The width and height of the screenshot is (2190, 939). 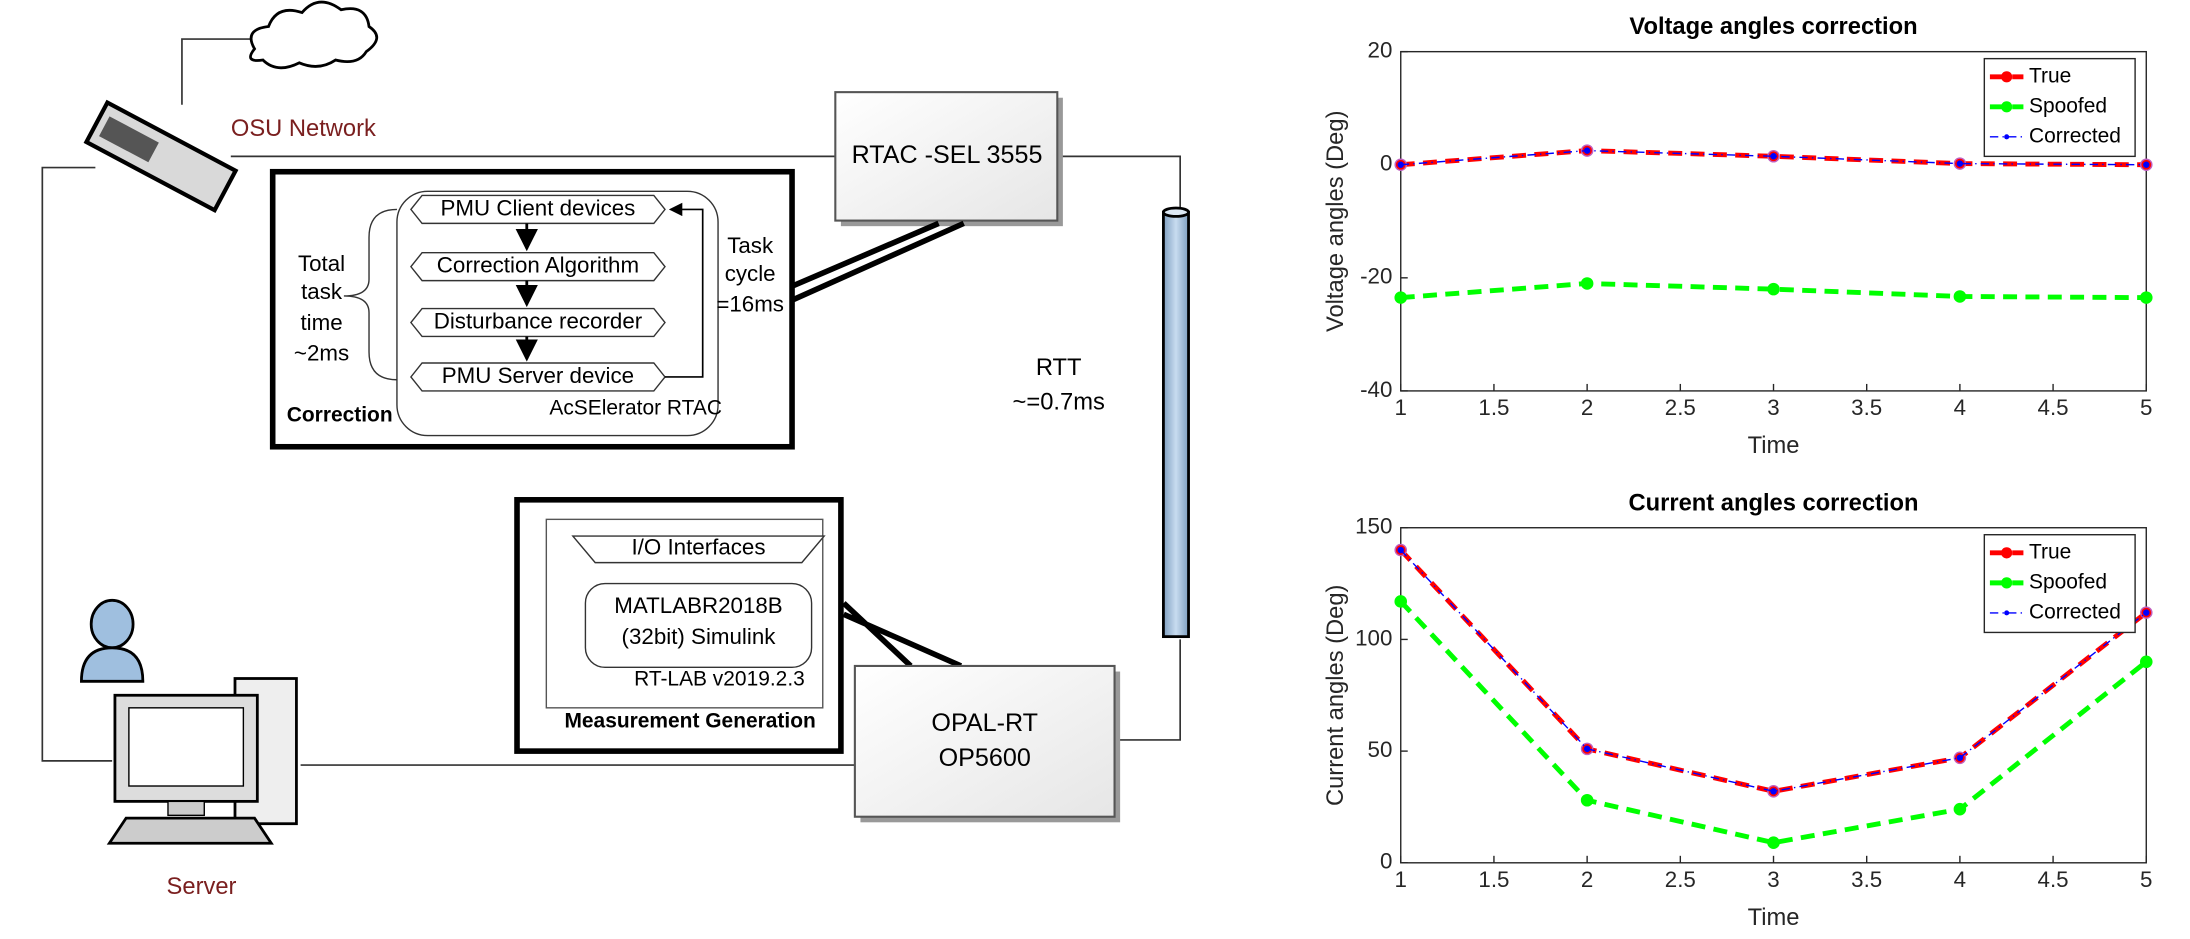 What do you see at coordinates (538, 265) in the screenshot?
I see `step: Correction Algorithm` at bounding box center [538, 265].